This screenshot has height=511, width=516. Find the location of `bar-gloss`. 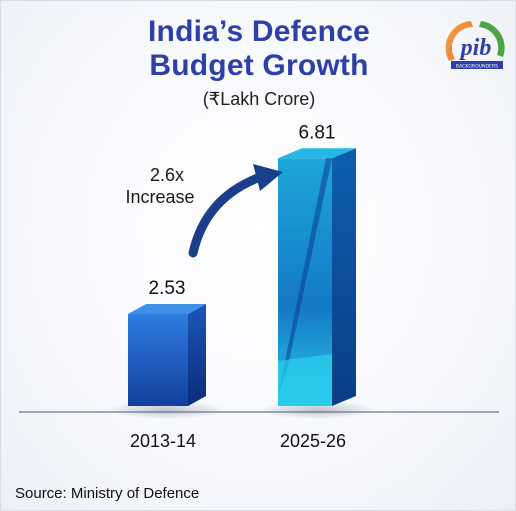

bar-gloss is located at coordinates (305, 277).